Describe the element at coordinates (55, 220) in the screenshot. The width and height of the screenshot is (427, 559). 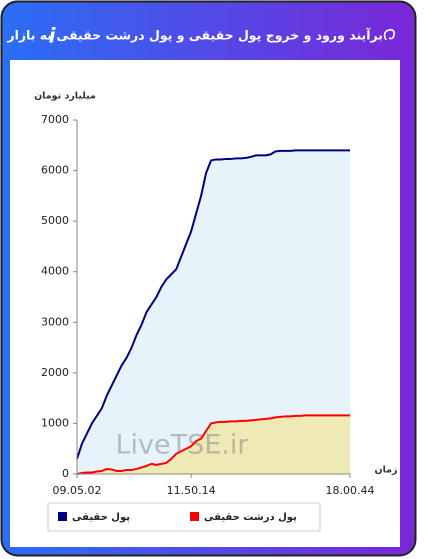
I see `y-tick-label: 5000` at that location.